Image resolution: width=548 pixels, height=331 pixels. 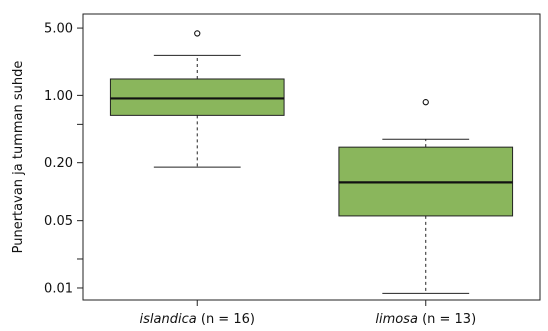 What do you see at coordinates (58, 288) in the screenshot?
I see `y-tick-label: 0.01` at bounding box center [58, 288].